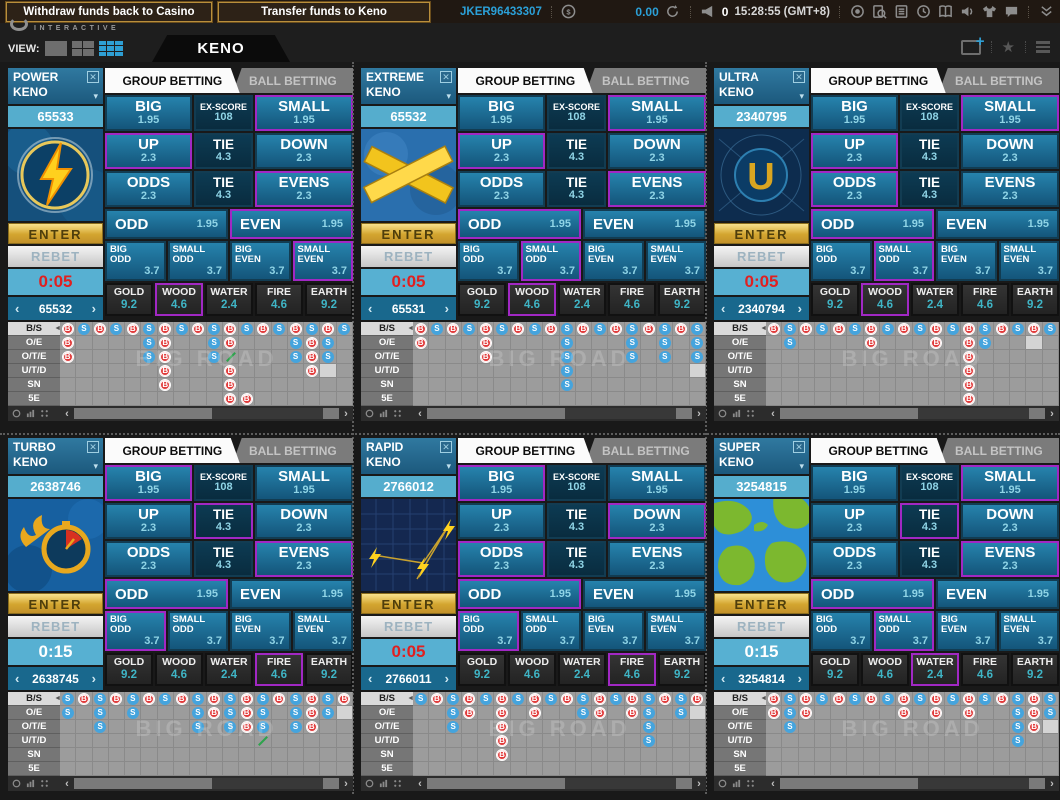 This screenshot has height=800, width=1060. What do you see at coordinates (989, 12) in the screenshot?
I see `theme-shirt-icon` at bounding box center [989, 12].